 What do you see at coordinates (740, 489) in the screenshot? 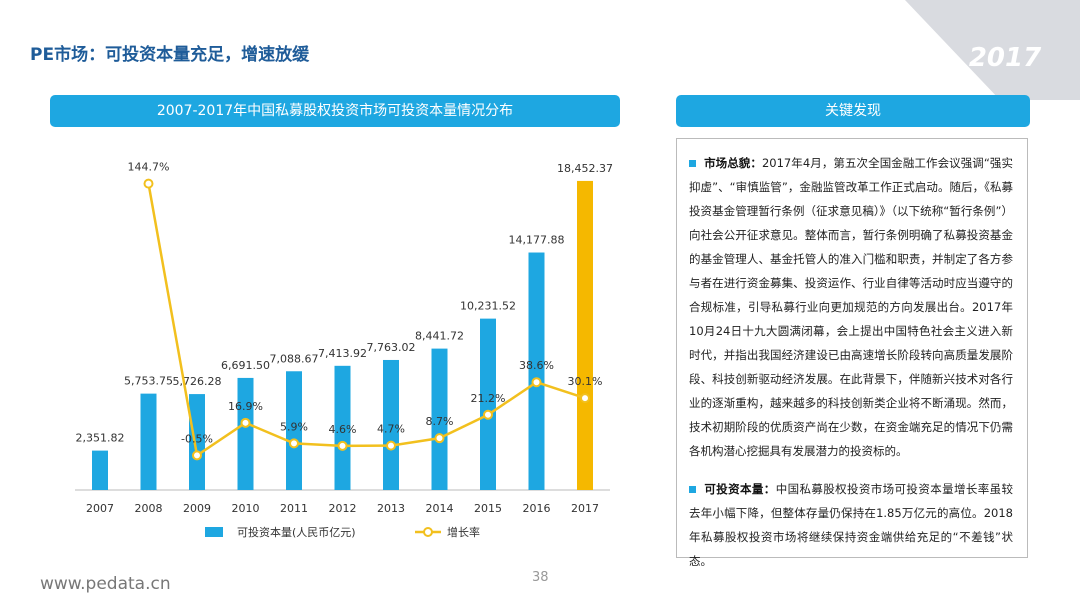
I see `item-lead: 可投资本量：` at bounding box center [740, 489].